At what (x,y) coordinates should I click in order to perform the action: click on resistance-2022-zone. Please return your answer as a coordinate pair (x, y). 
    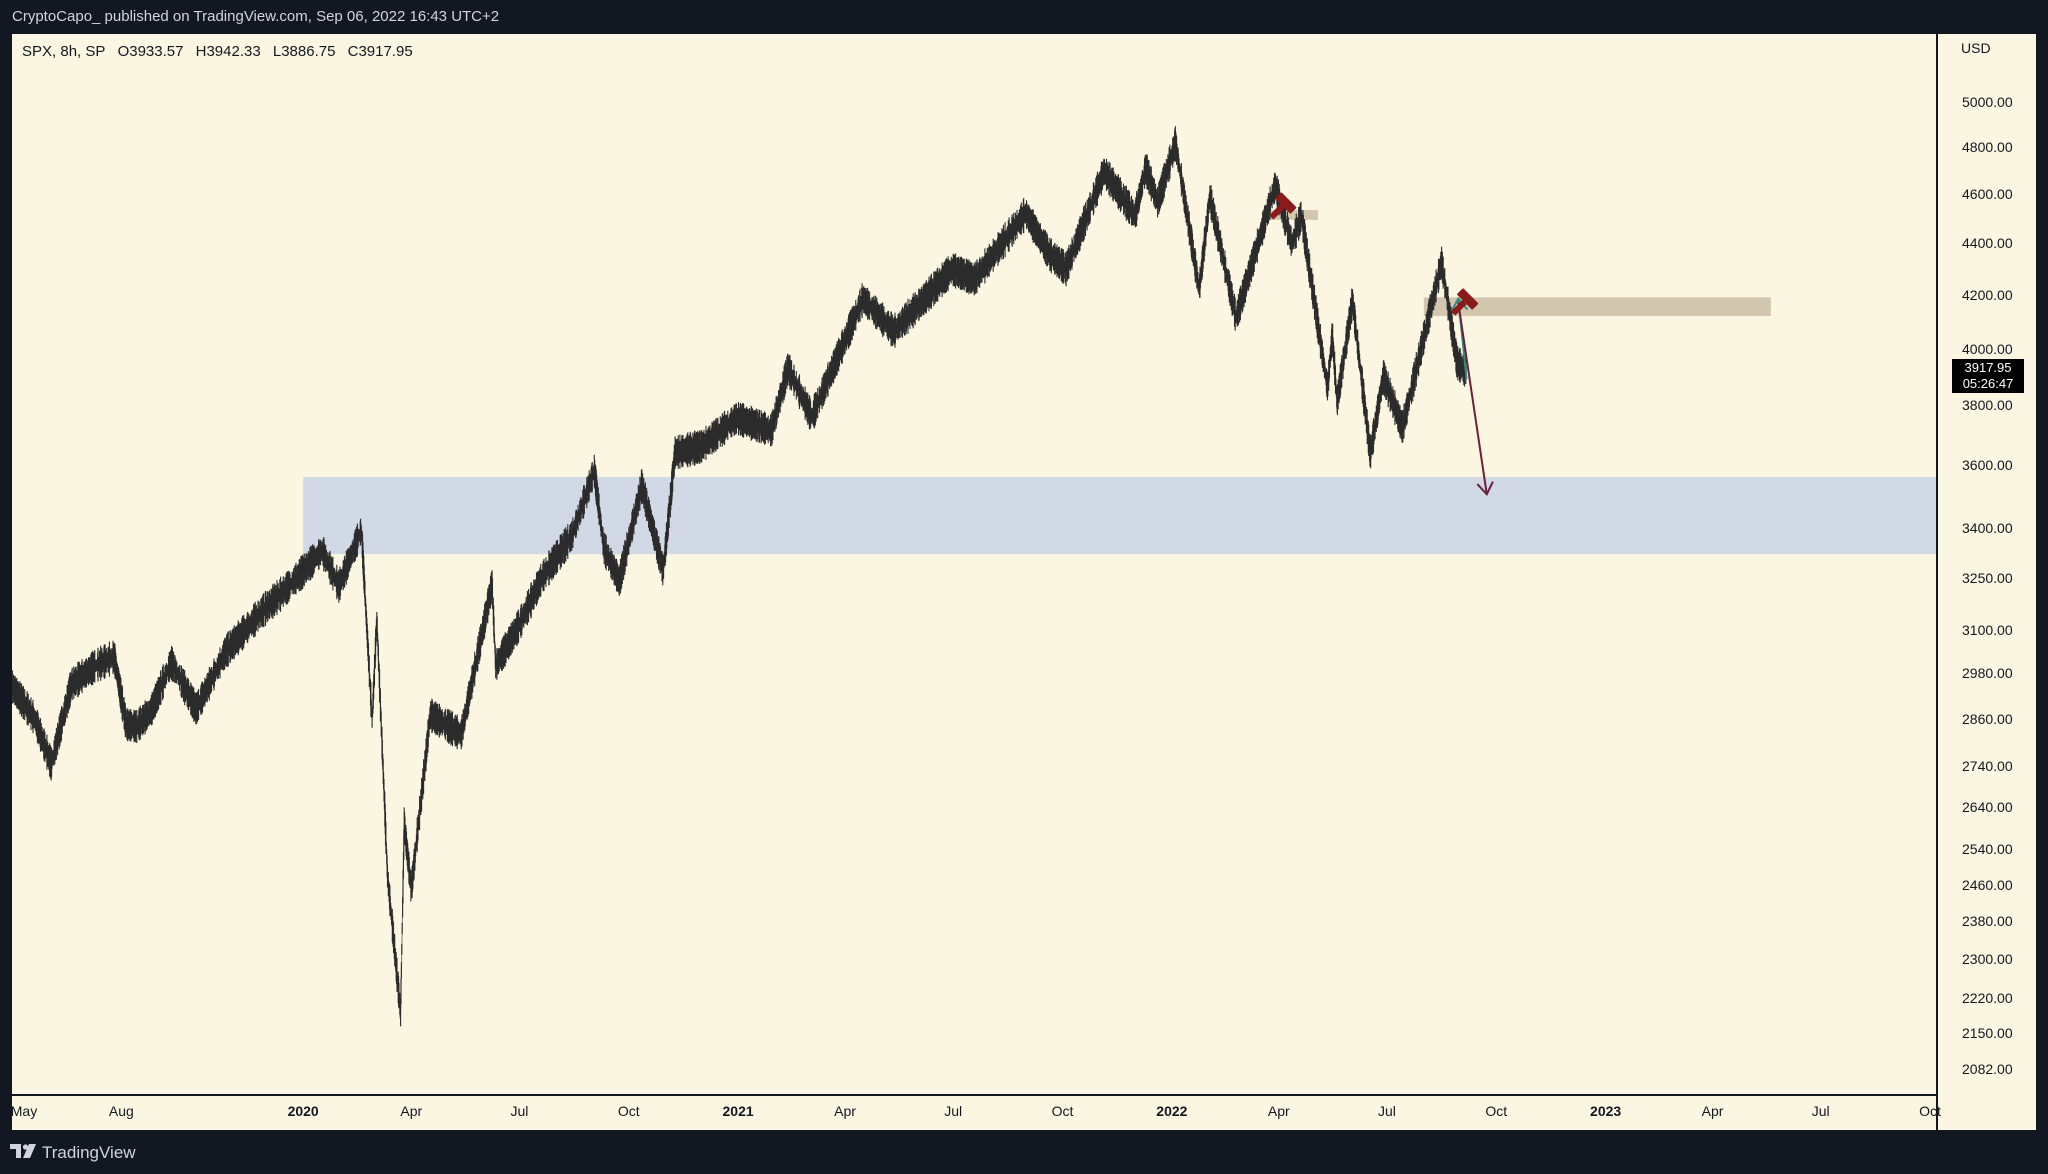
    Looking at the image, I should click on (1597, 306).